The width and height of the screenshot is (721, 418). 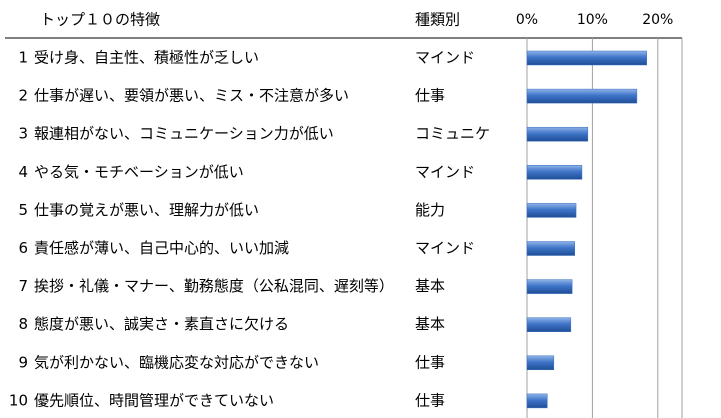 What do you see at coordinates (23, 172) in the screenshot?
I see `rank: 4` at bounding box center [23, 172].